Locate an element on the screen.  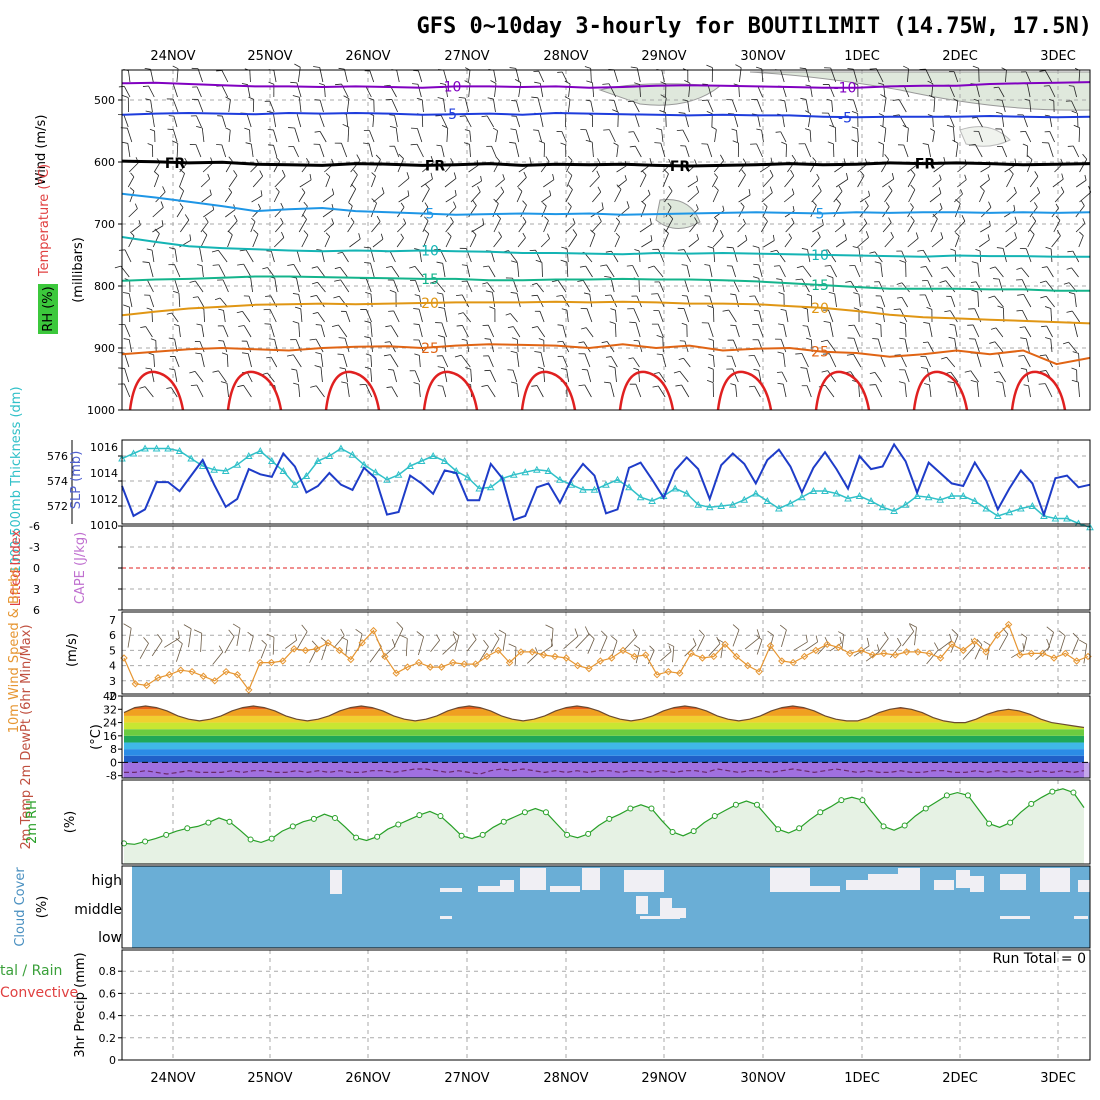
rh-axis-label: RH (%) is located at coordinates (48, 308).